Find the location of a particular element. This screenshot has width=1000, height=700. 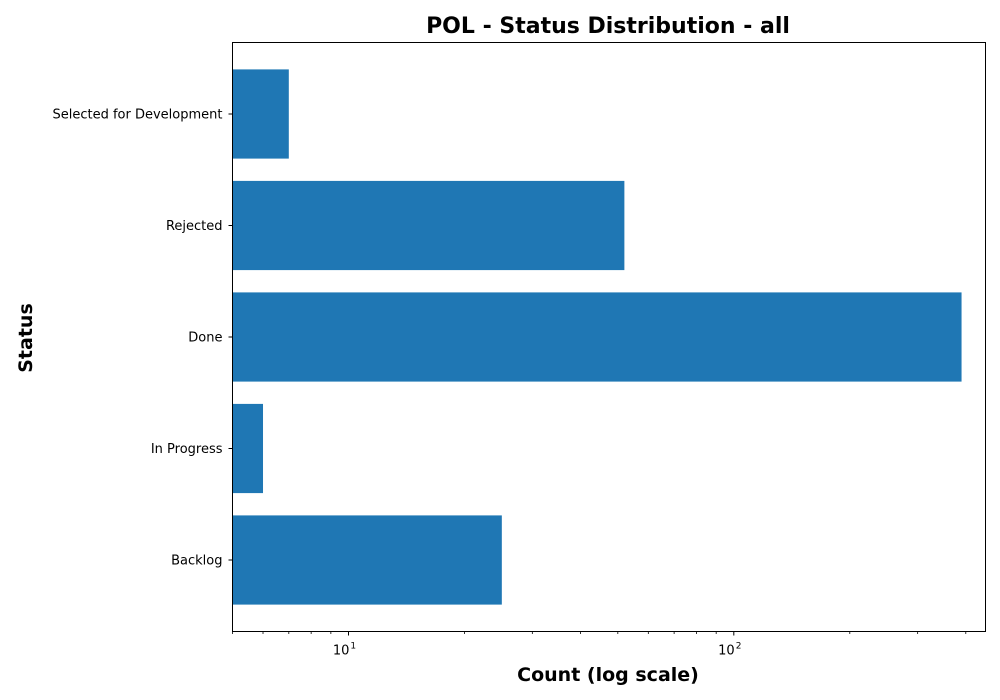

x-axis: 101 102 is located at coordinates (599, 645).